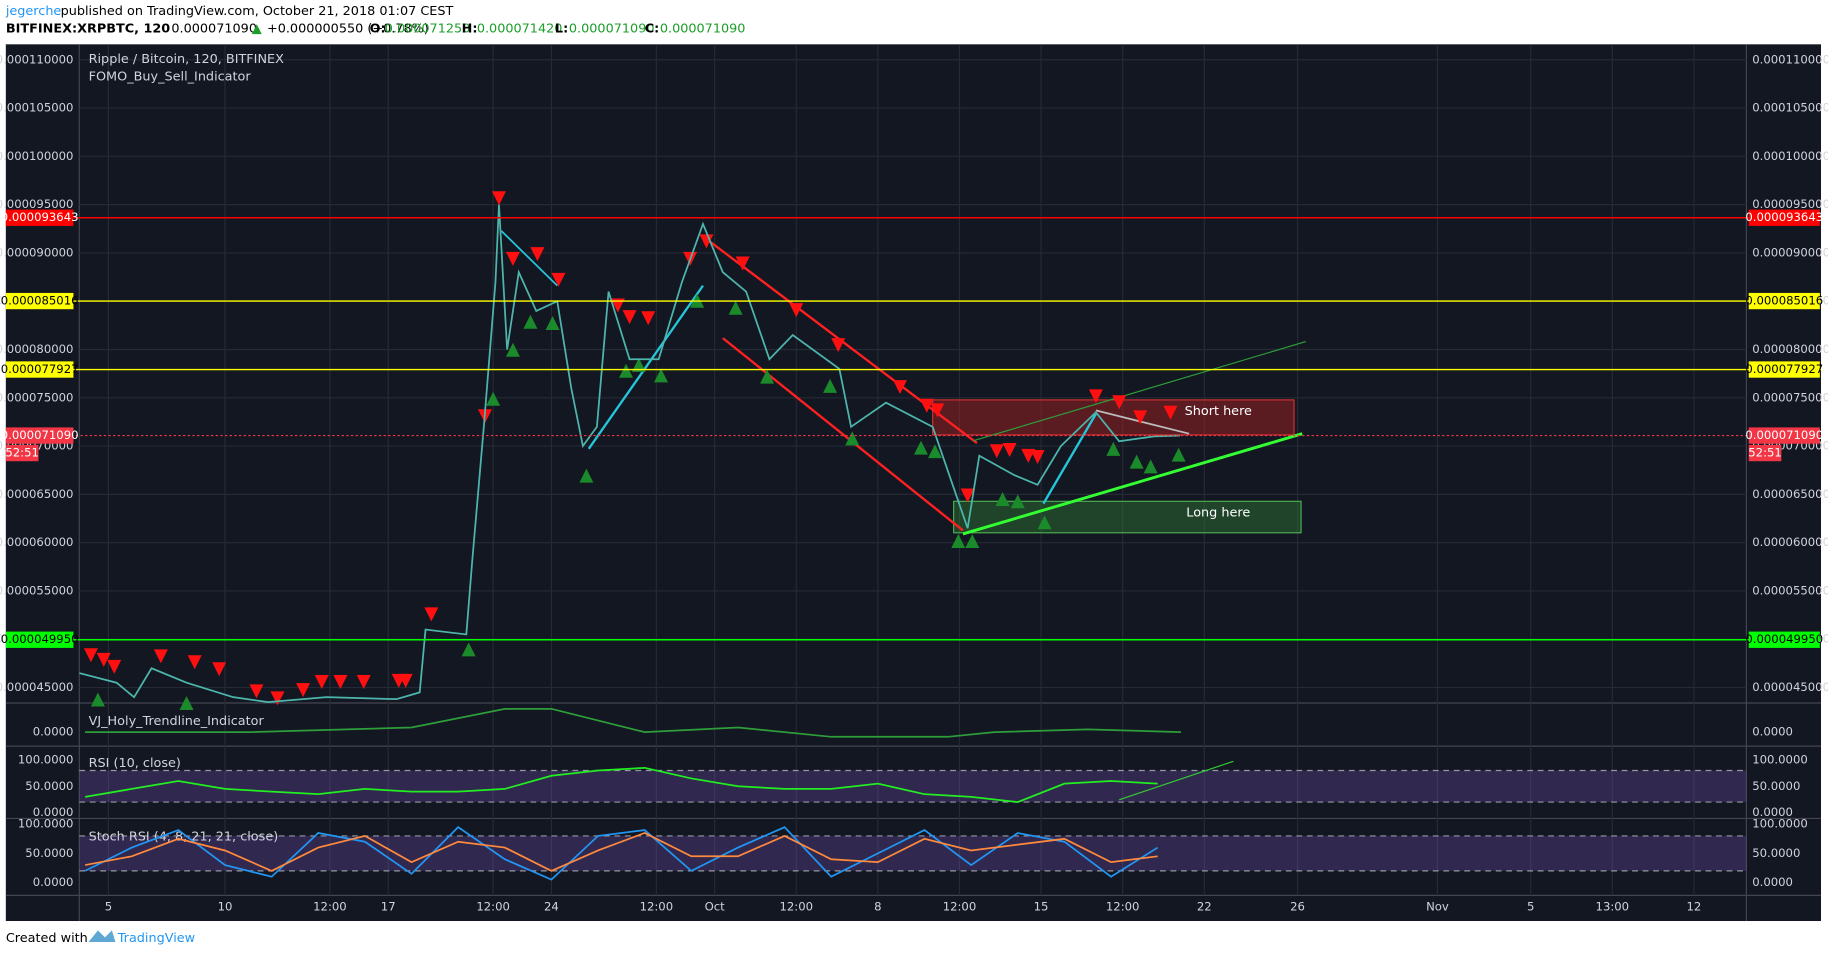 This screenshot has width=1828, height=960. What do you see at coordinates (520, 29) in the screenshot?
I see `high: 0.000071420` at bounding box center [520, 29].